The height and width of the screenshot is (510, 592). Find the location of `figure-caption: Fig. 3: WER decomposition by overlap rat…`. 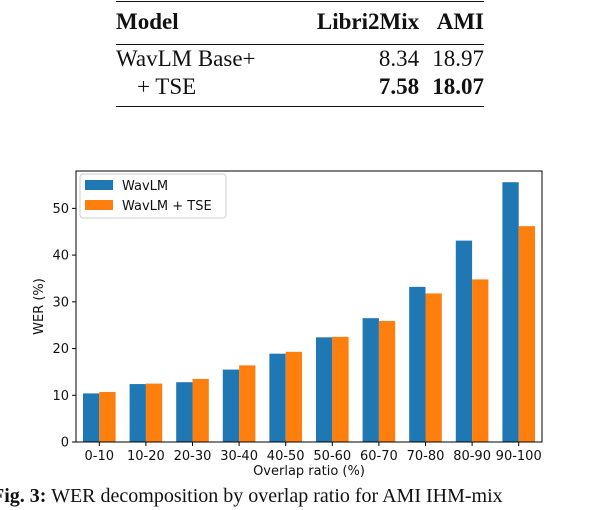

figure-caption: Fig. 3: WER decomposition by overlap rat… is located at coordinates (296, 496).